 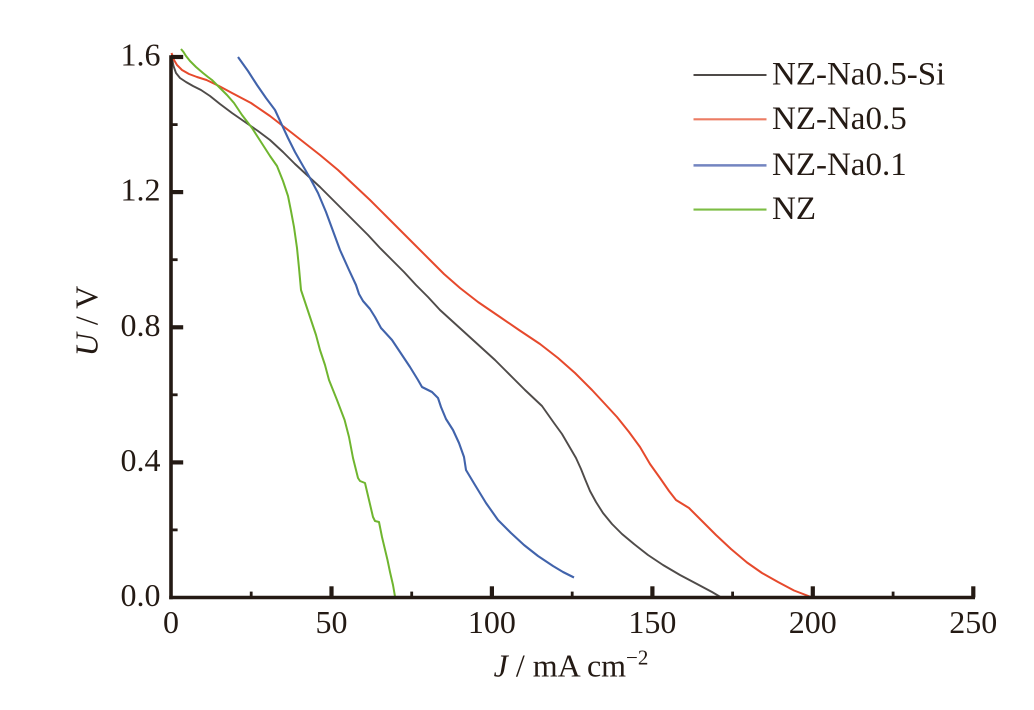 What do you see at coordinates (332, 622) in the screenshot?
I see `svg-text: 50` at bounding box center [332, 622].